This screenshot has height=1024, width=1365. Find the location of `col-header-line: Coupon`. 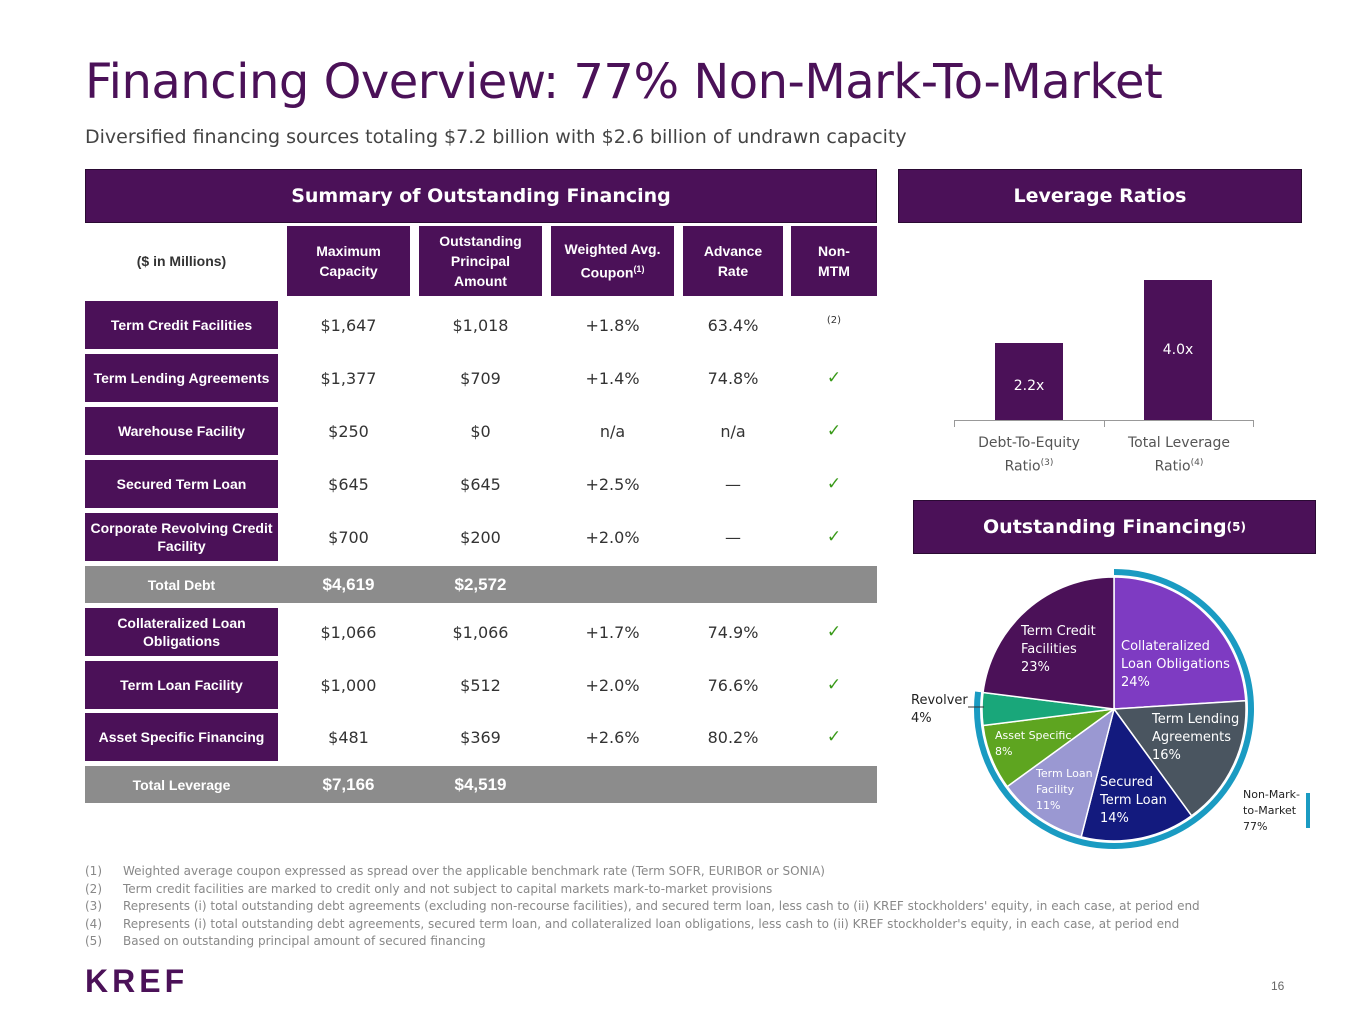

col-header-line: Coupon is located at coordinates (607, 272).